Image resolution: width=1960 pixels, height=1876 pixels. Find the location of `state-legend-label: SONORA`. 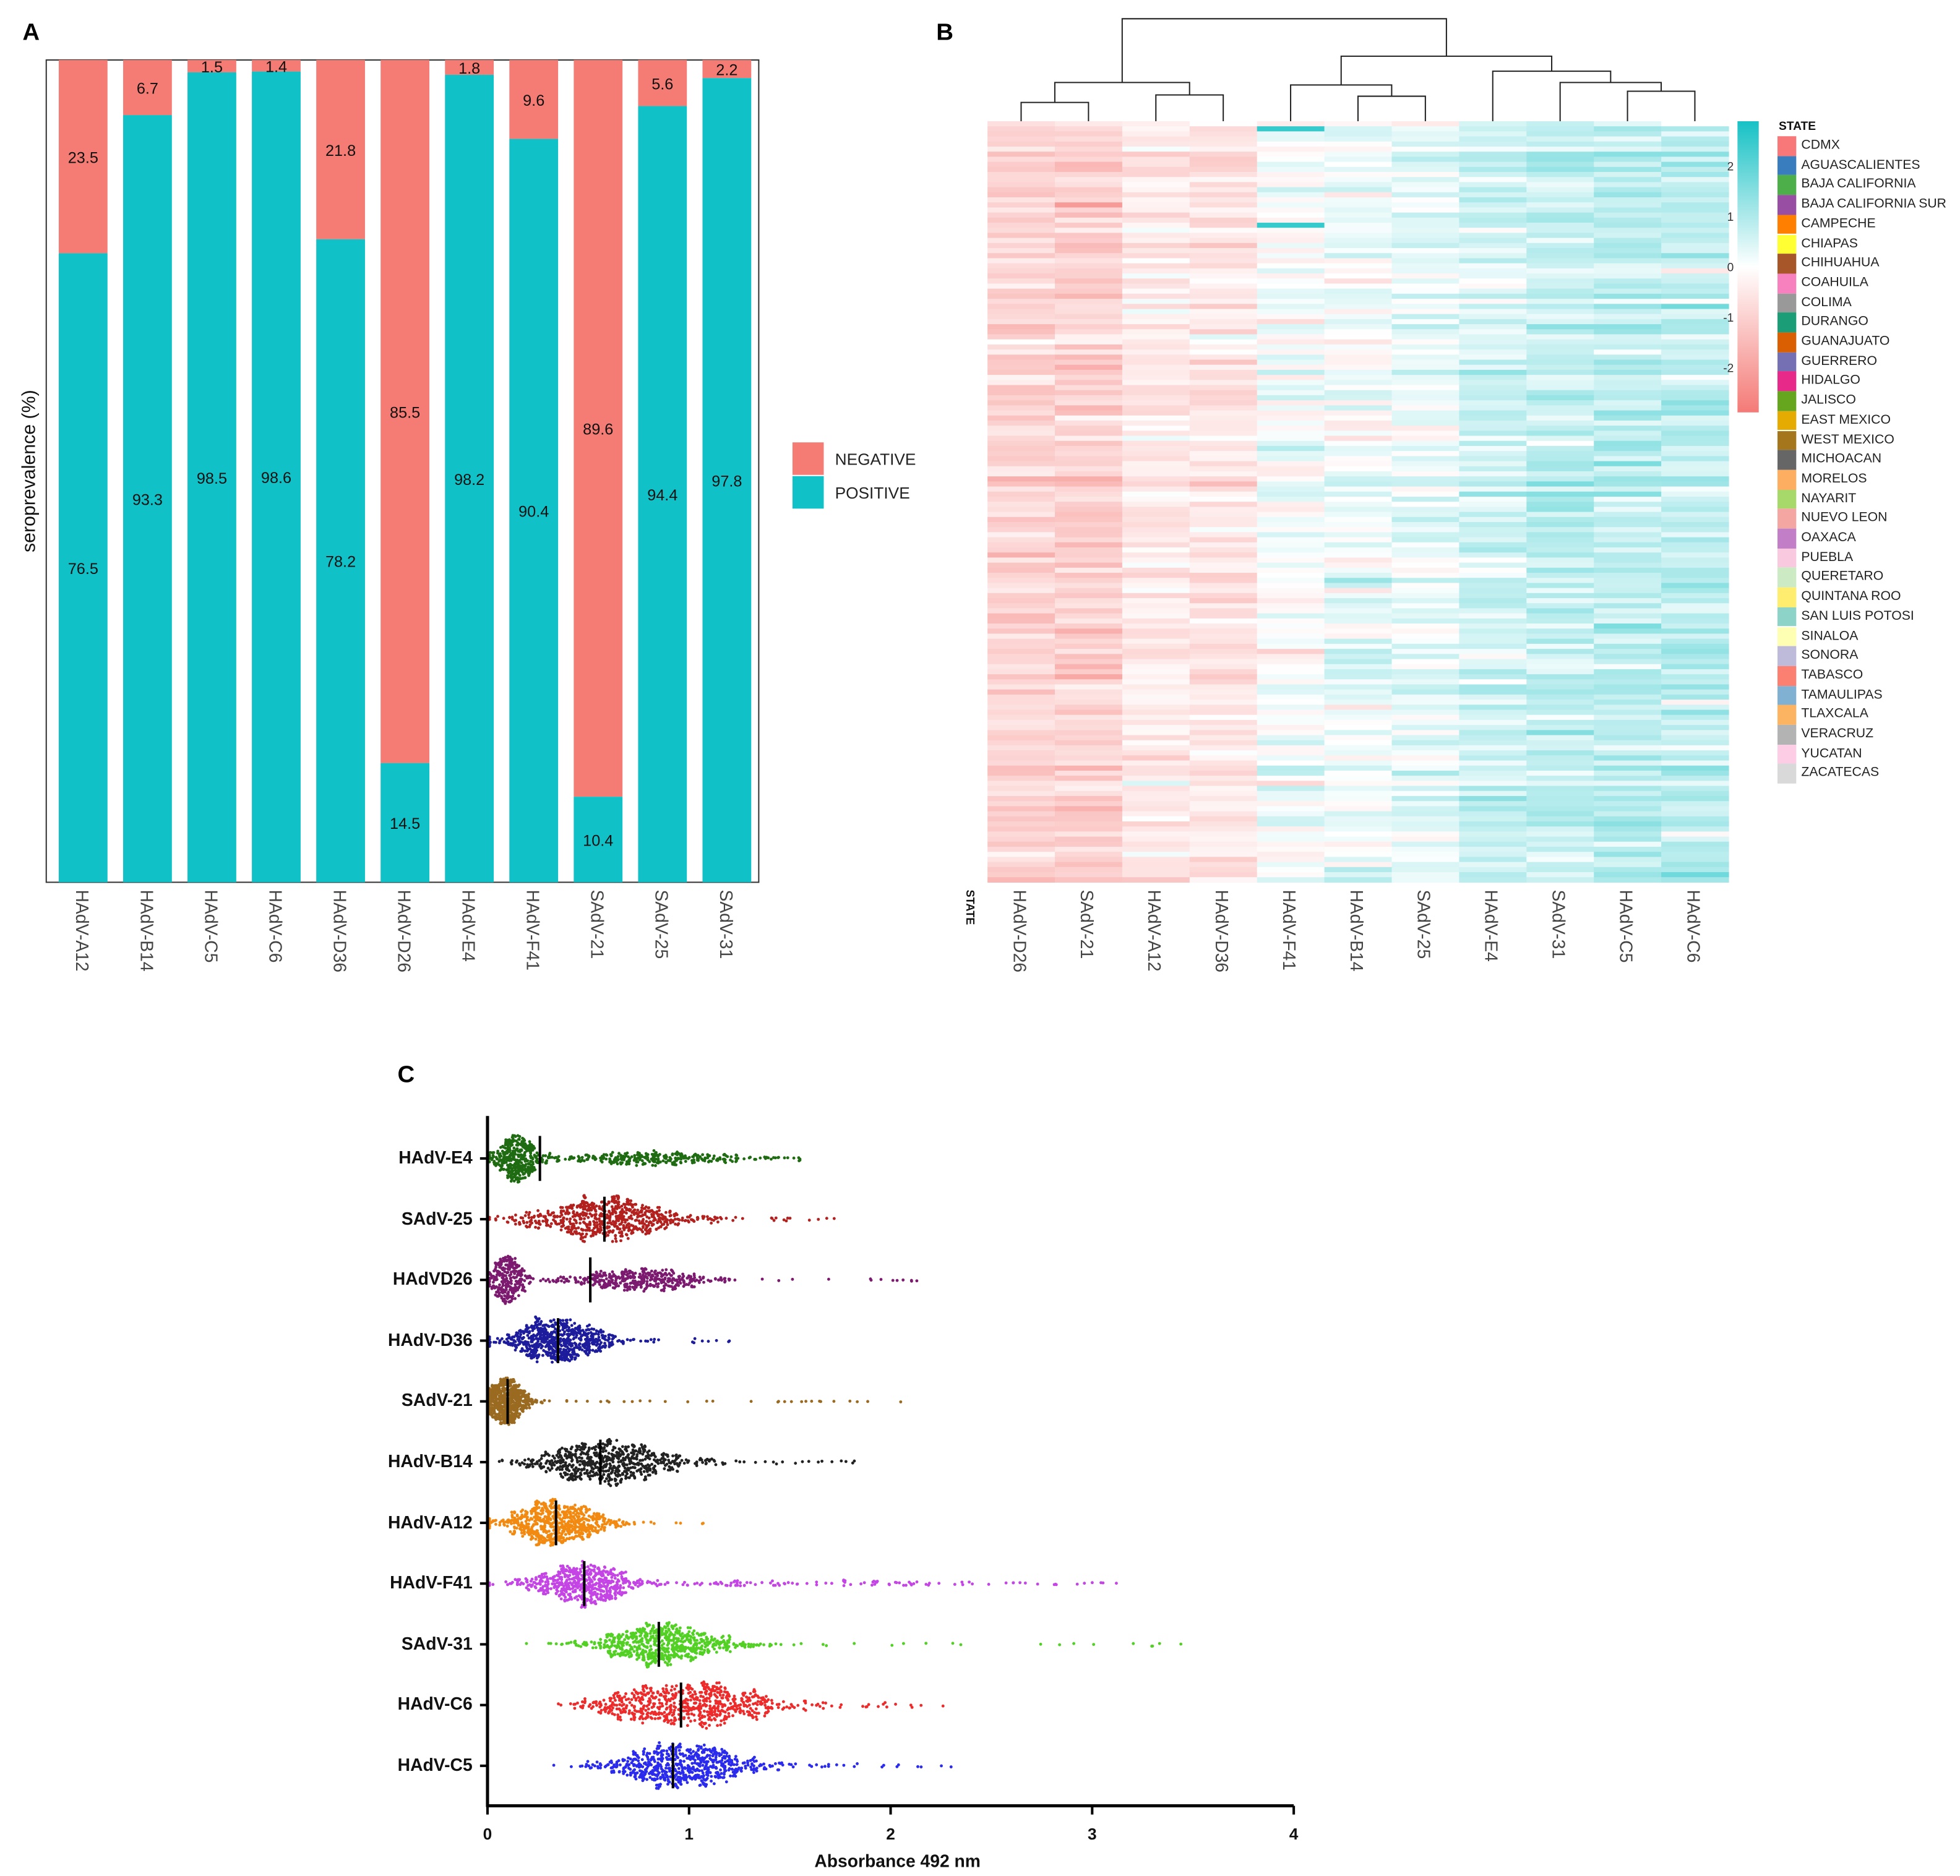

state-legend-label: SONORA is located at coordinates (1830, 655).